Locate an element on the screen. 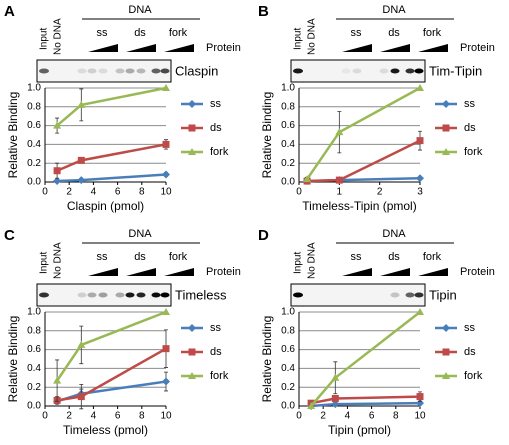 This screenshot has height=445, width=509. x-tick-label: 1 is located at coordinates (340, 192).